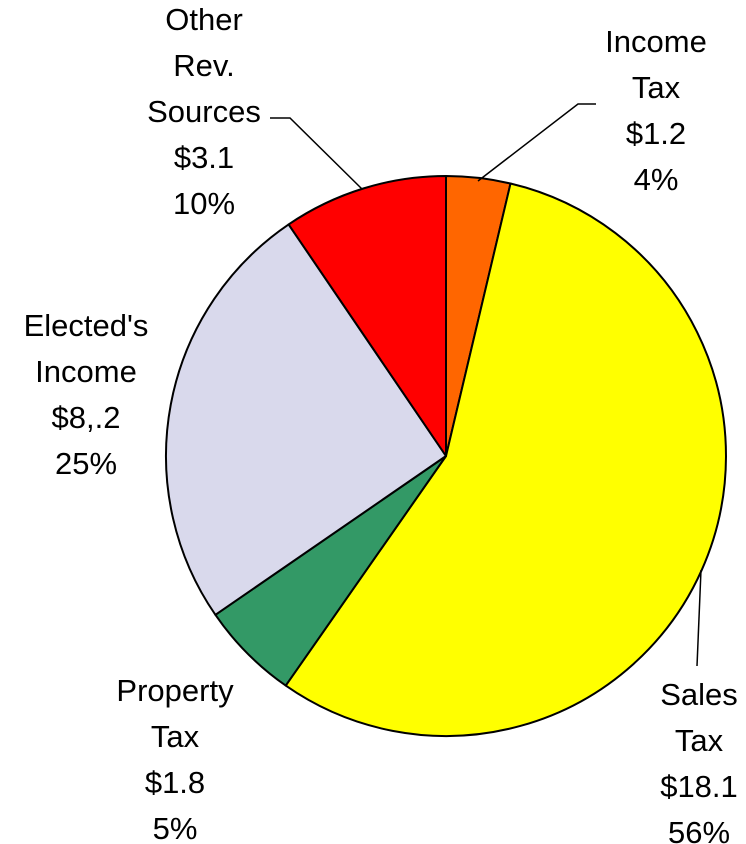 The height and width of the screenshot is (844, 746). What do you see at coordinates (203, 65) in the screenshot?
I see `slice-label-name: Rev.` at bounding box center [203, 65].